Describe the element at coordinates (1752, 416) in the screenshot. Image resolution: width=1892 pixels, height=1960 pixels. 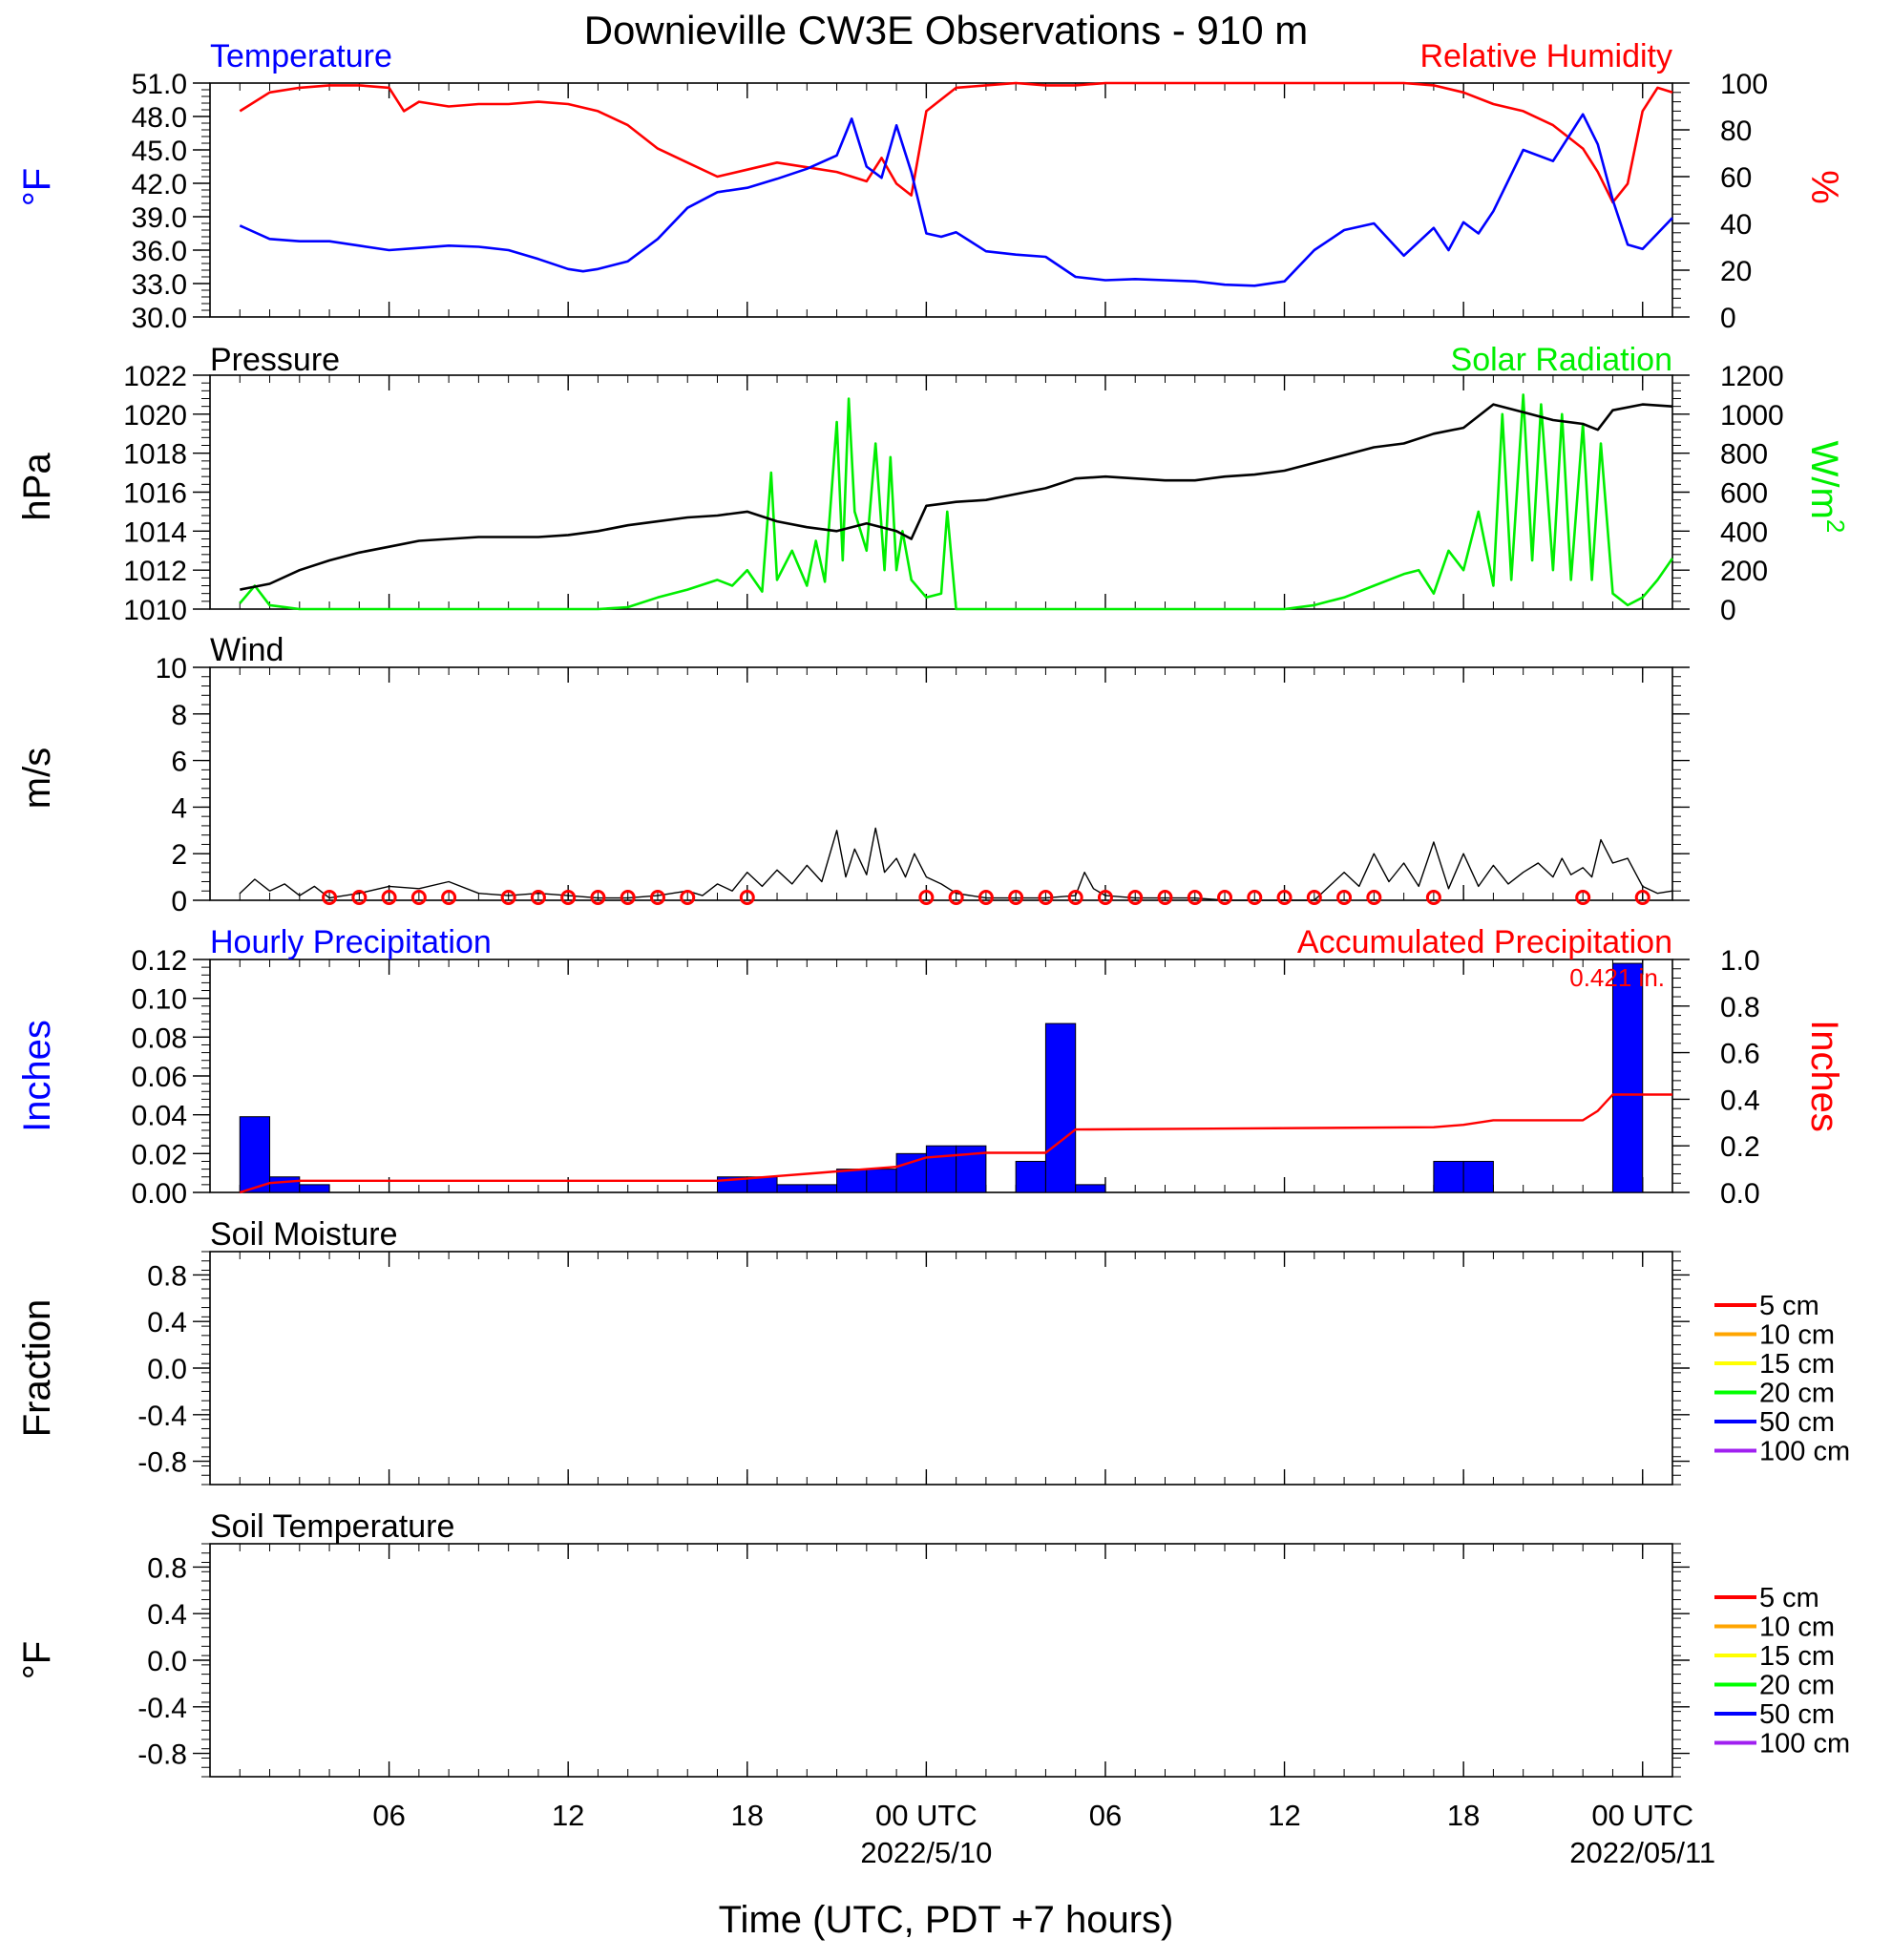
I see `y-right-tick-label: 1000` at that location.